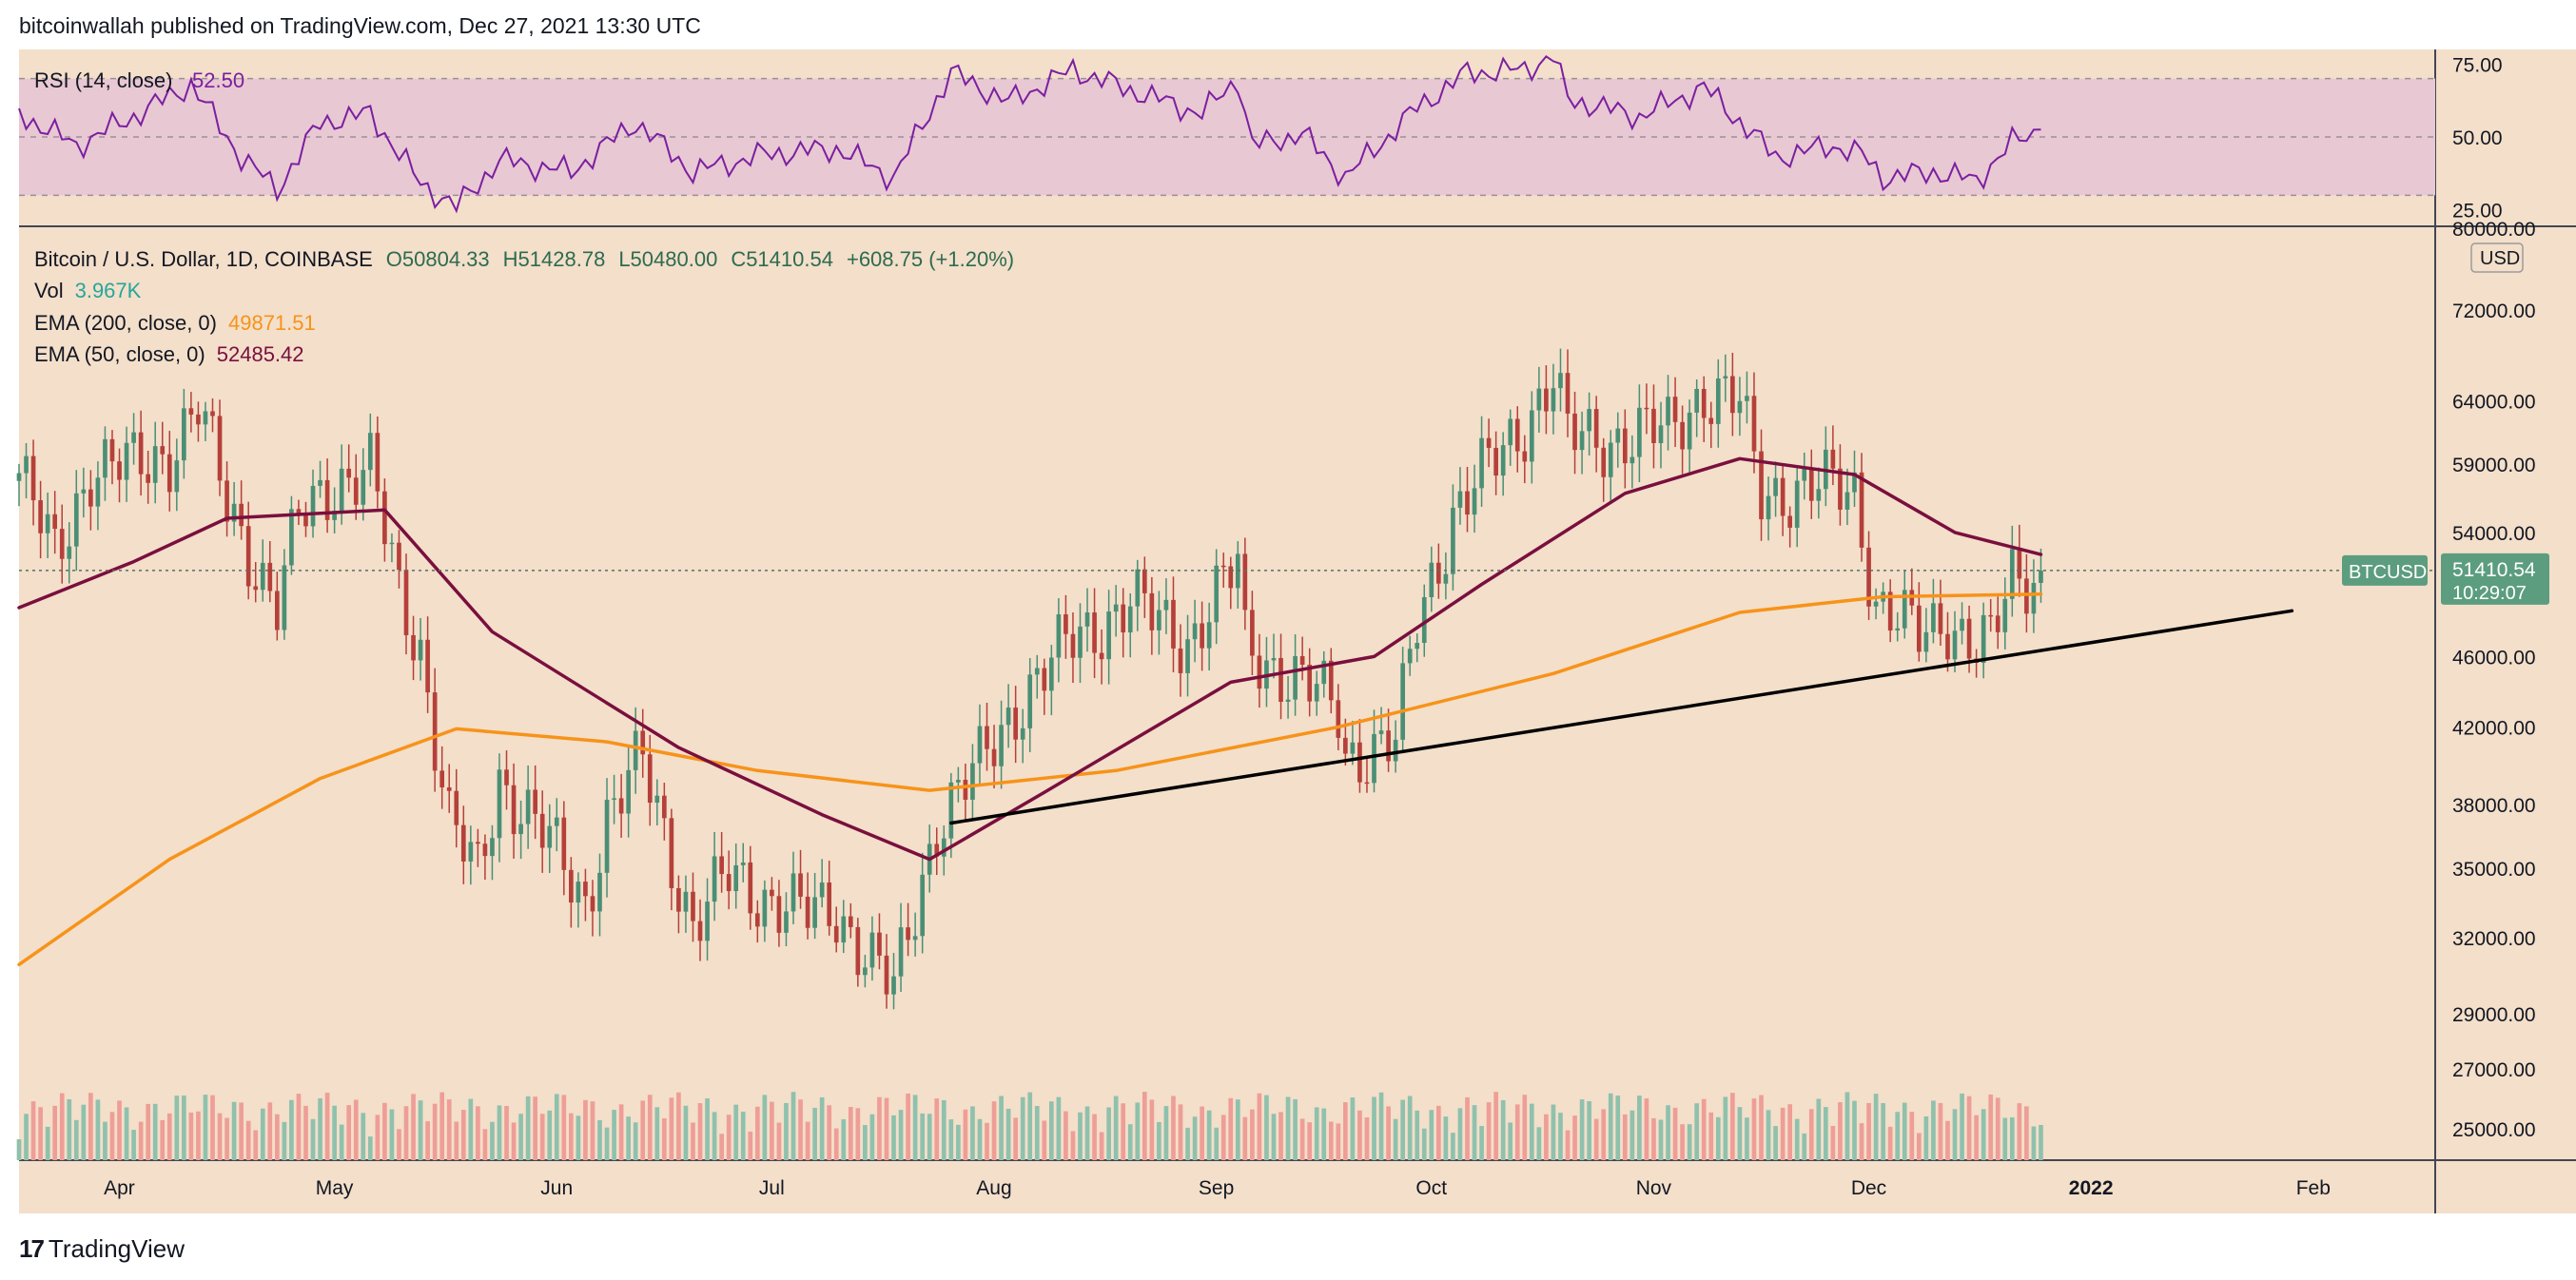 This screenshot has height=1280, width=2576. What do you see at coordinates (772, 1188) in the screenshot?
I see `time-label-3: Jul` at bounding box center [772, 1188].